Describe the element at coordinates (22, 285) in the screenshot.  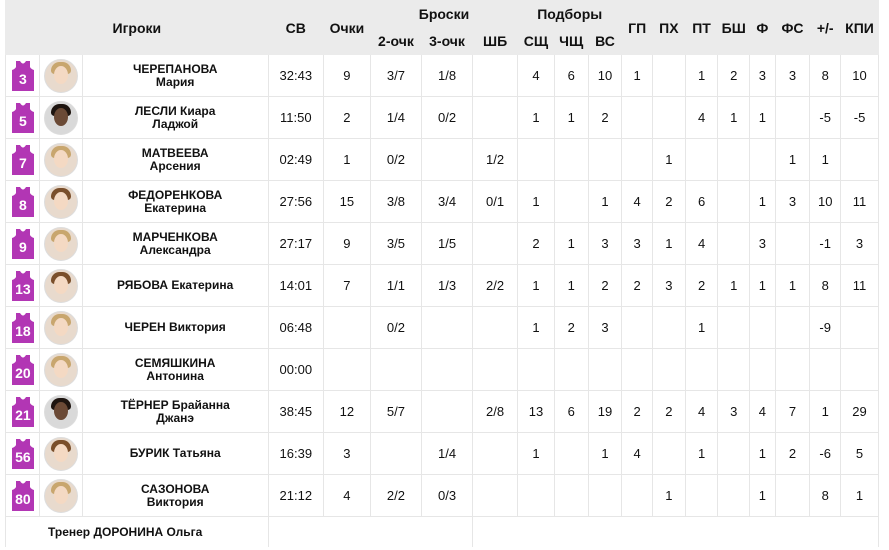
I see `jersey-cell: 13` at that location.